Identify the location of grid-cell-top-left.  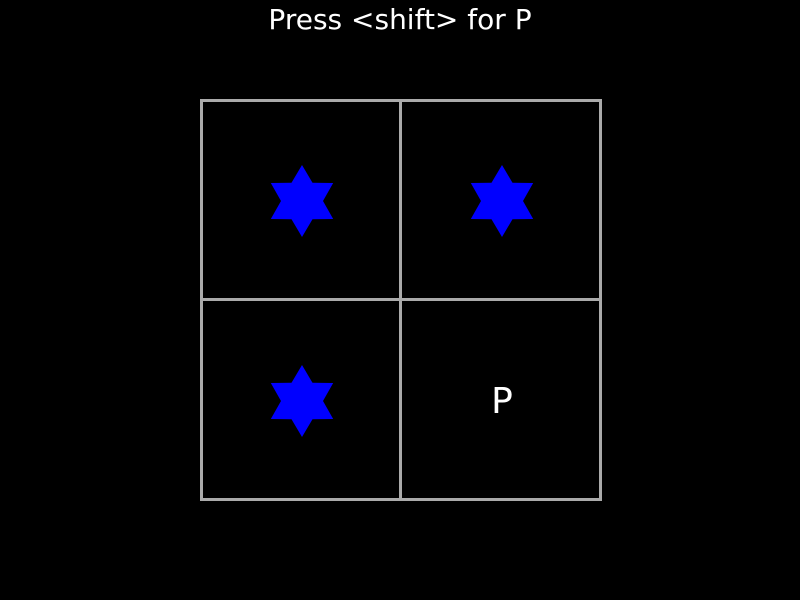
(302, 201).